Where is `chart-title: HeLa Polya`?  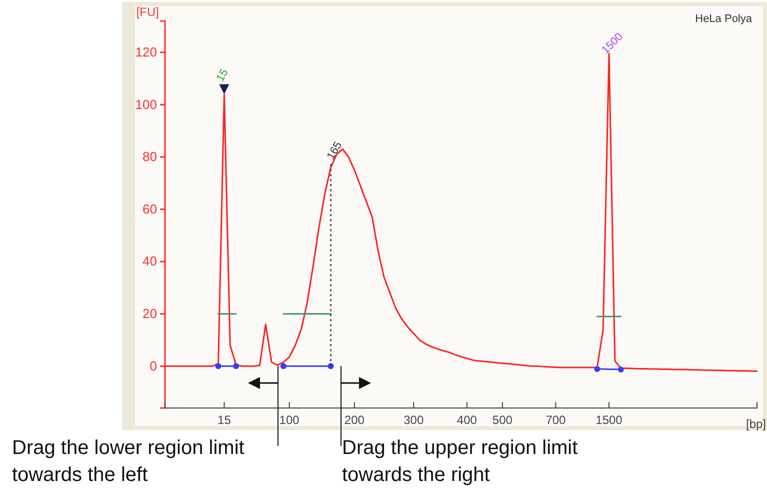
chart-title: HeLa Polya is located at coordinates (724, 19).